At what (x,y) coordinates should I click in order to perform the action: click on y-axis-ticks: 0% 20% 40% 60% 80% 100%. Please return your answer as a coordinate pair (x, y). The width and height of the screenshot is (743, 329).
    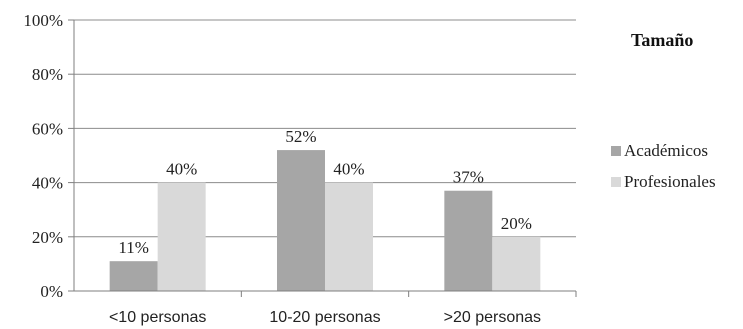
    Looking at the image, I should click on (43, 156).